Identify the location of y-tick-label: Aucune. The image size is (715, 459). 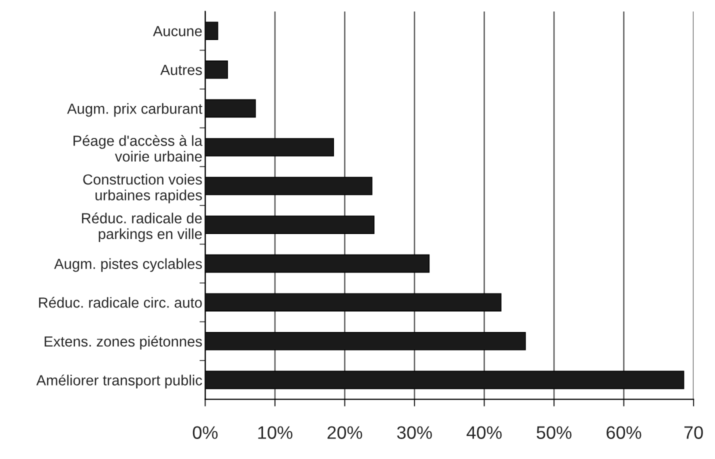
(177, 31).